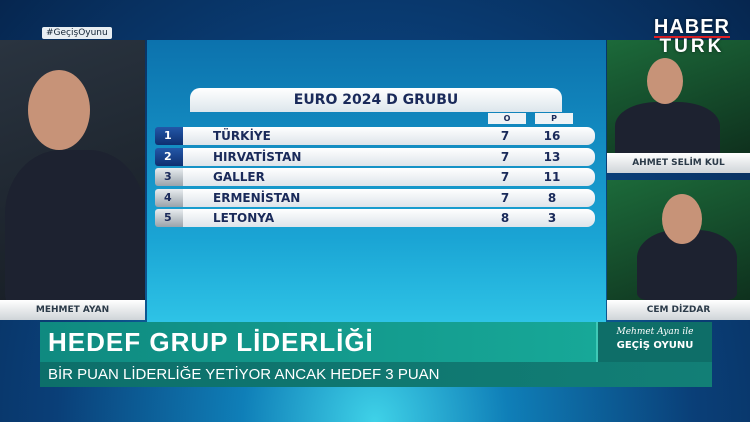 The width and height of the screenshot is (750, 422). I want to click on points-column-header: P, so click(554, 118).